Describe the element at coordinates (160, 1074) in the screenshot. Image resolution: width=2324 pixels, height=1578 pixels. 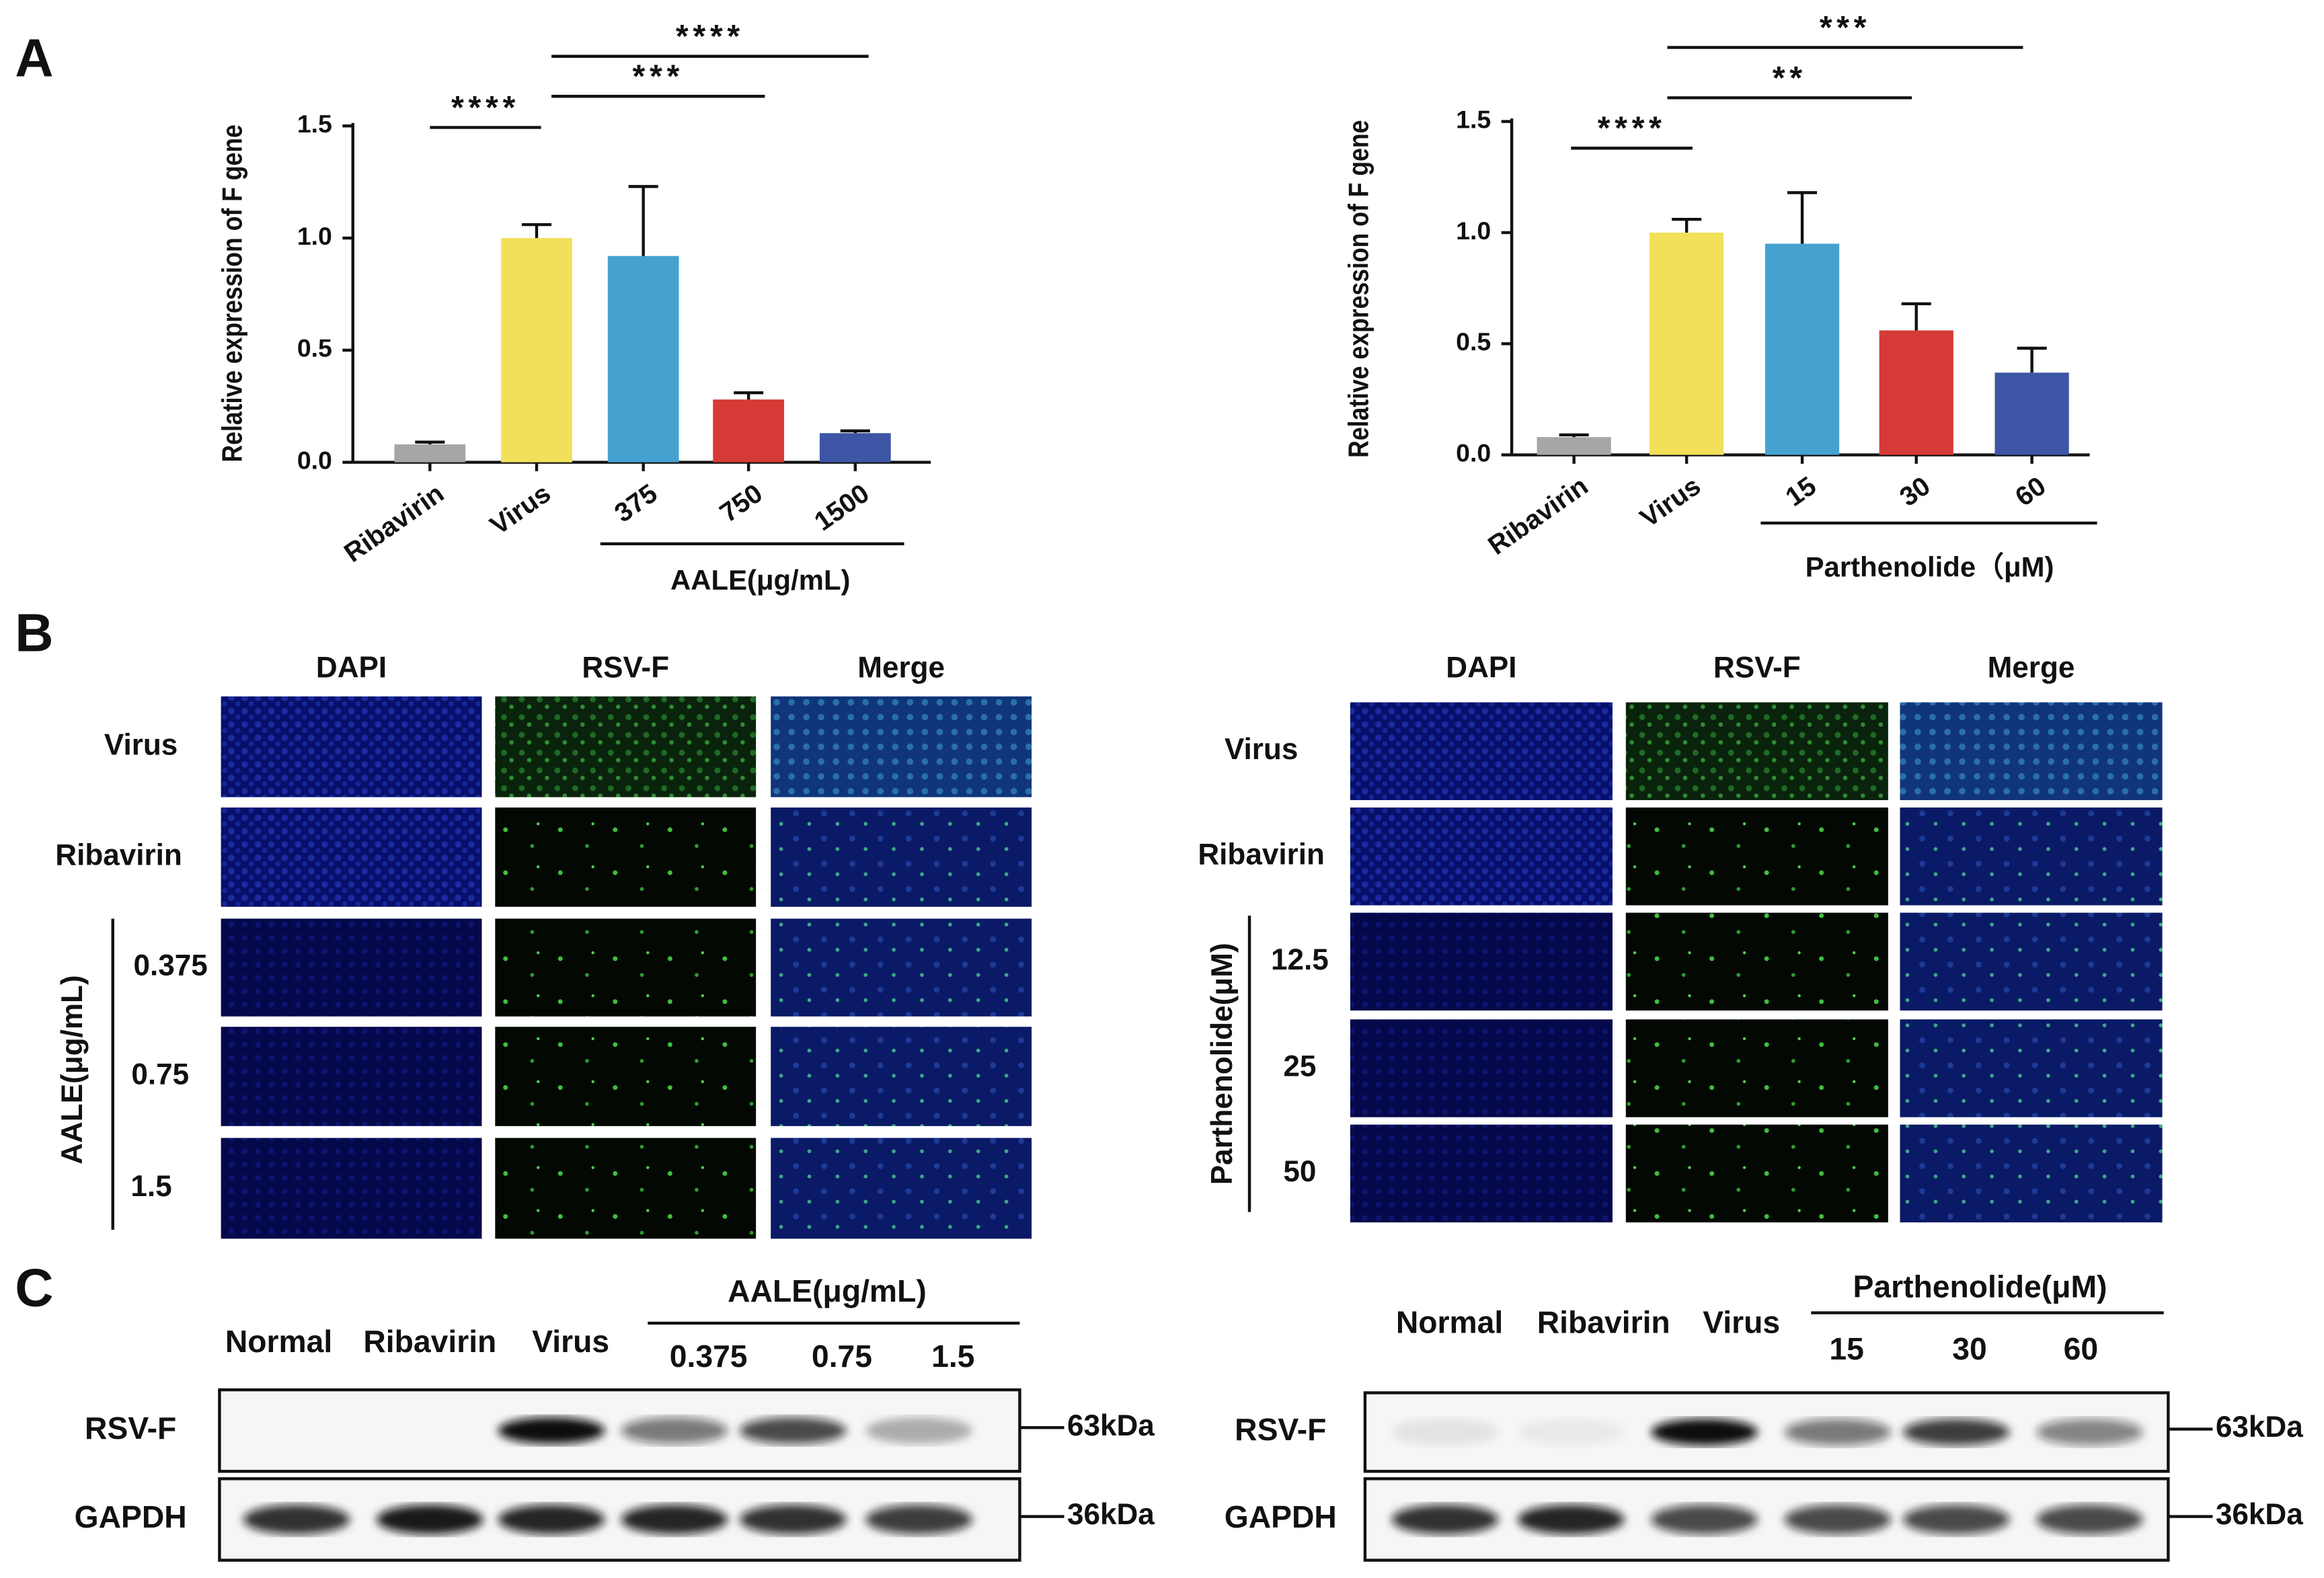
I see `row-label: 0.75` at that location.